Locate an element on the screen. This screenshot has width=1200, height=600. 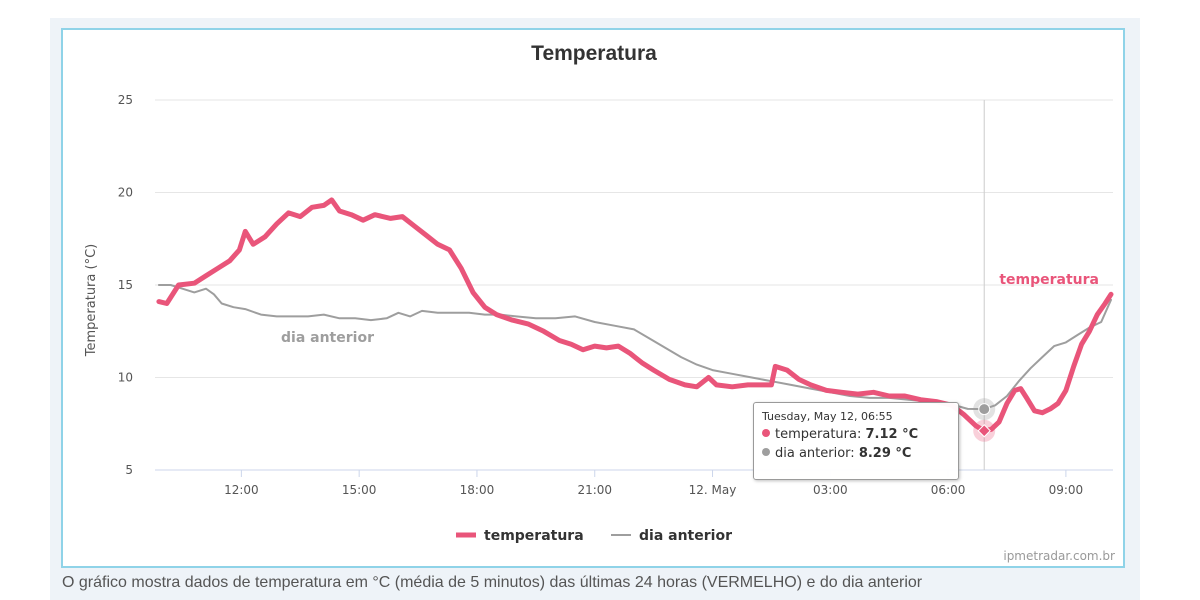
tooltip-series-name: temperatura is located at coordinates (816, 434).